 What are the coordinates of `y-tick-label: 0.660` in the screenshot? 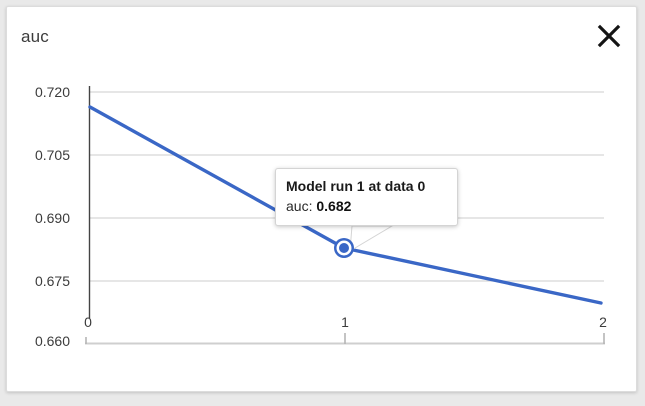 It's located at (52, 341).